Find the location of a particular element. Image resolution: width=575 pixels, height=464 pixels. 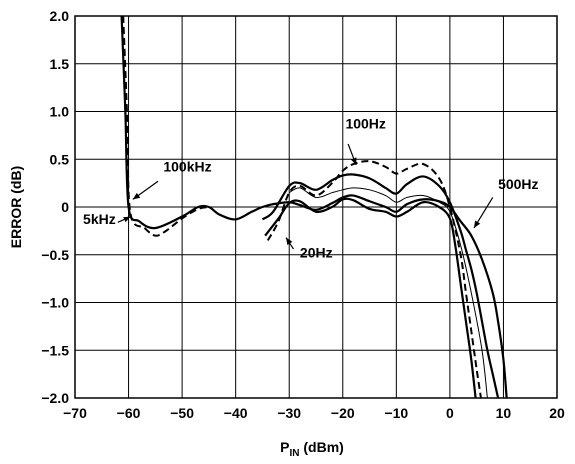

y-axis-label: ERROR (dB) is located at coordinates (16, 207).